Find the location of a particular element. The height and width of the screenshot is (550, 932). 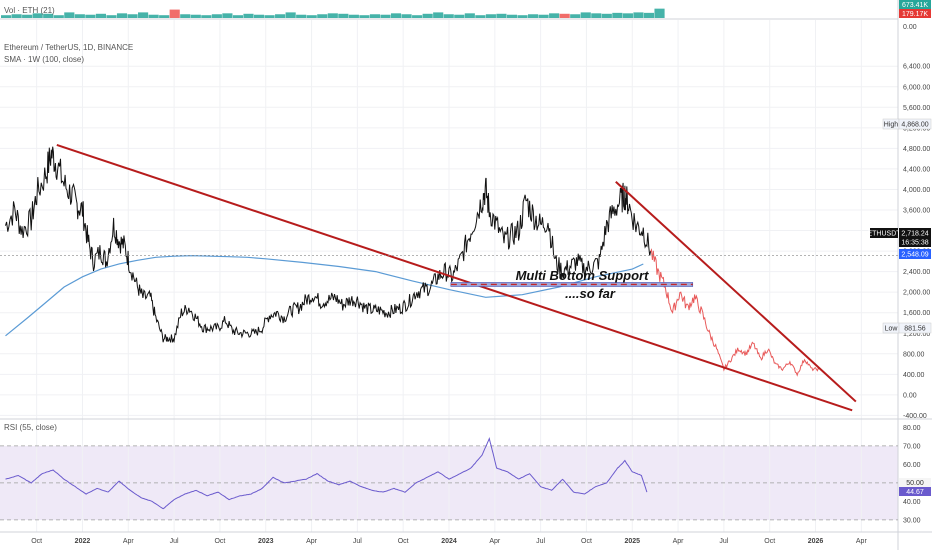

volume-label: Vol · ETH (21) is located at coordinates (29, 10).